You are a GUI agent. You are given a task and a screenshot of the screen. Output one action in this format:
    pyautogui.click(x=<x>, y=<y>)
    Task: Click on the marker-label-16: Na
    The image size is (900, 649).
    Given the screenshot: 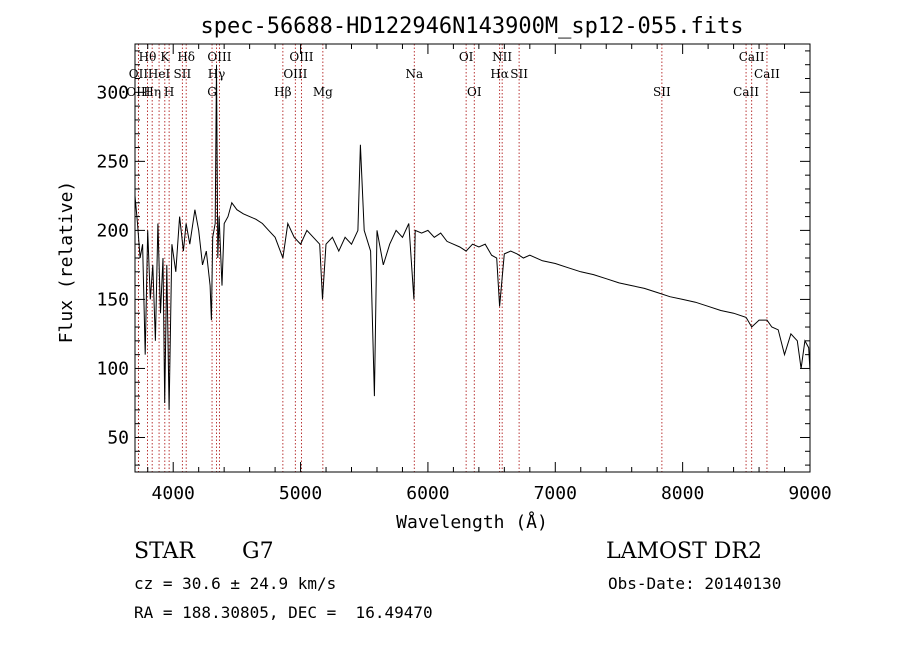 What is the action you would take?
    pyautogui.click(x=414, y=74)
    